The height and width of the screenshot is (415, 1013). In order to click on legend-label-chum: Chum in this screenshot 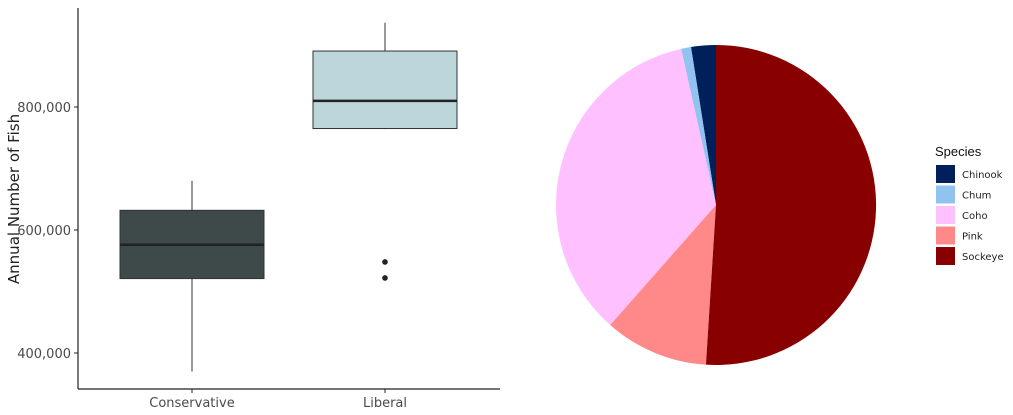, I will do `click(976, 196)`.